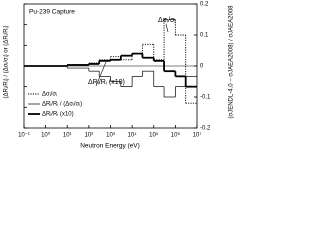 The width and height of the screenshot is (320, 240). What do you see at coordinates (58, 115) in the screenshot?
I see `legend-label: ΔRᵢ/Rᵢ (x10)` at bounding box center [58, 115].